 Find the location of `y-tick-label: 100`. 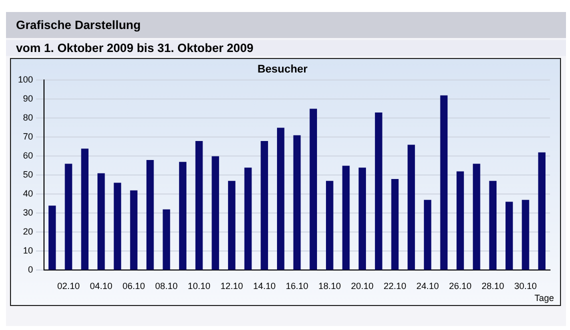

y-tick-label: 100 is located at coordinates (26, 79).